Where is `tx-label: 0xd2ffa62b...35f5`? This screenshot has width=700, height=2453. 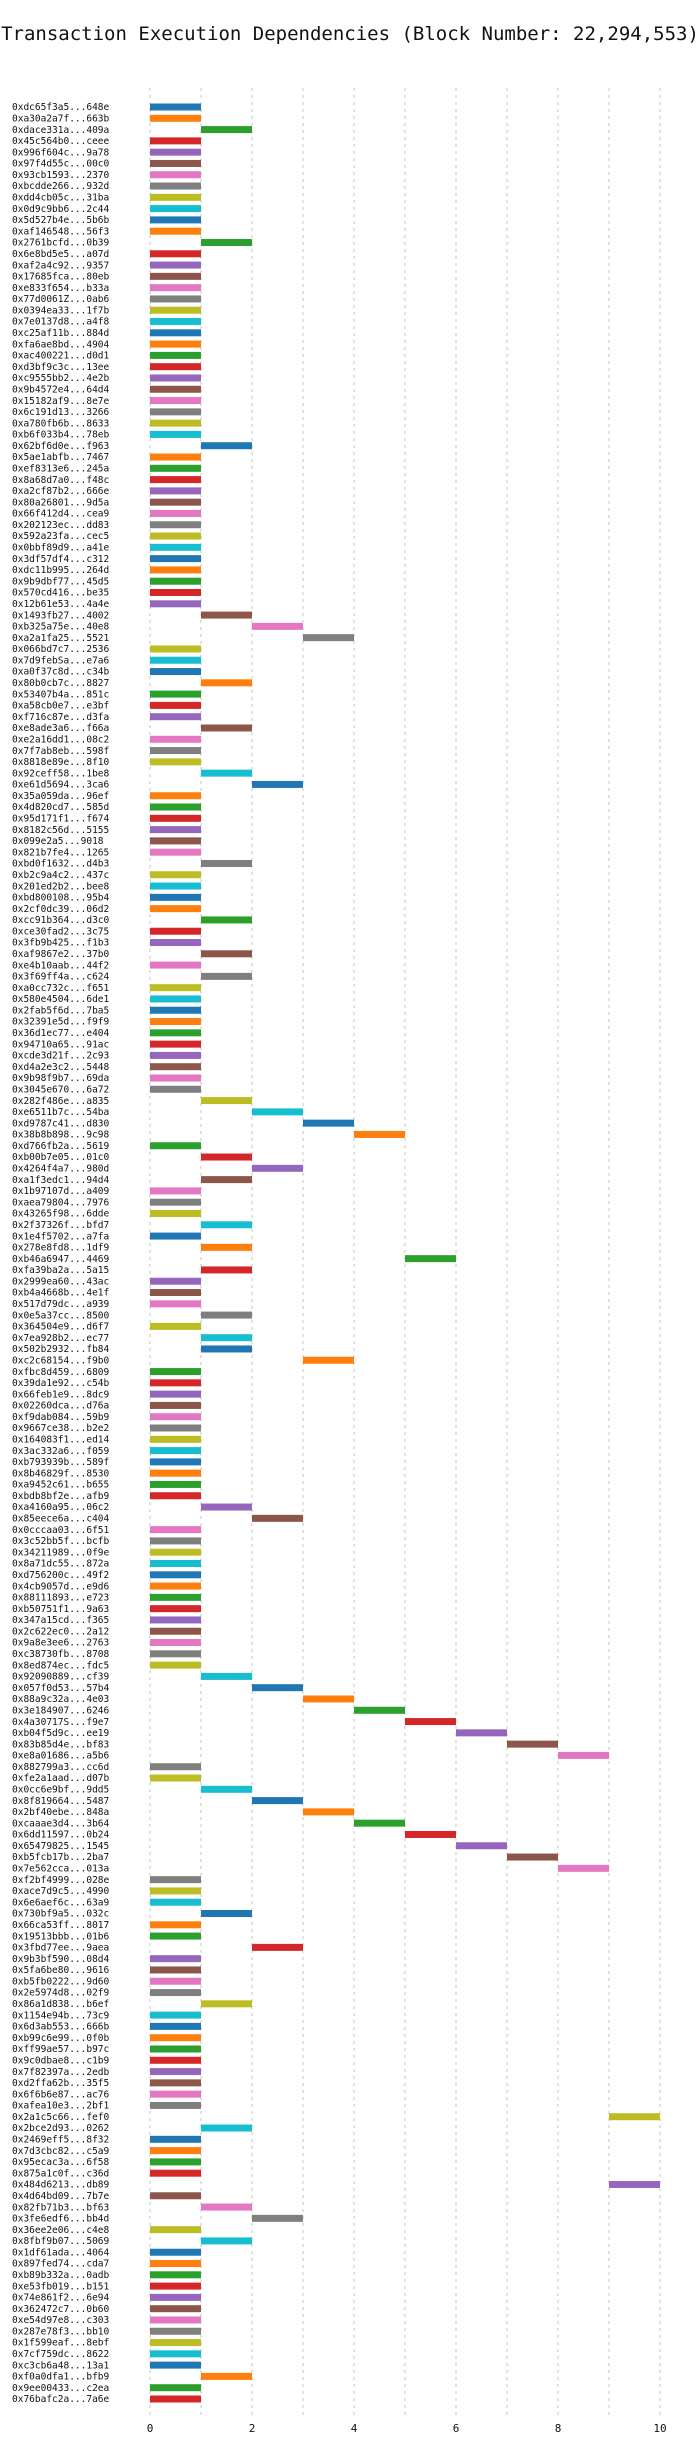
tx-label: 0xd2ffa62b...35f5 is located at coordinates (60, 2083).